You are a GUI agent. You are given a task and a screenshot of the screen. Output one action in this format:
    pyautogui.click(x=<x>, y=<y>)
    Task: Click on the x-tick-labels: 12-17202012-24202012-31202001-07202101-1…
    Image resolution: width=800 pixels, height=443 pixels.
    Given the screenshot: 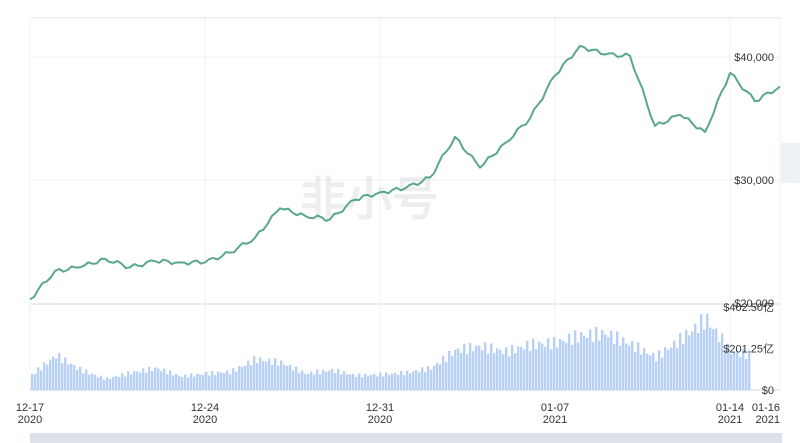 What is the action you would take?
    pyautogui.click(x=398, y=414)
    